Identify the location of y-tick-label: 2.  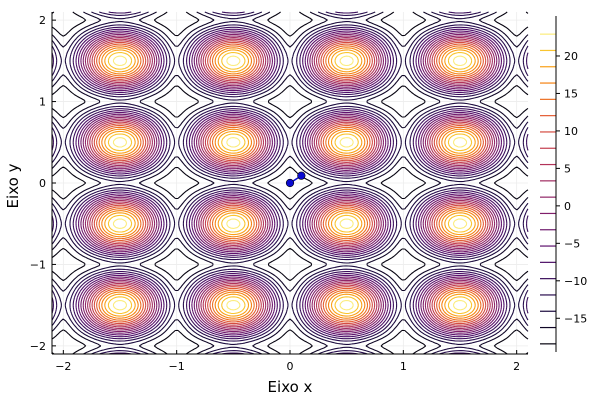
(42, 20).